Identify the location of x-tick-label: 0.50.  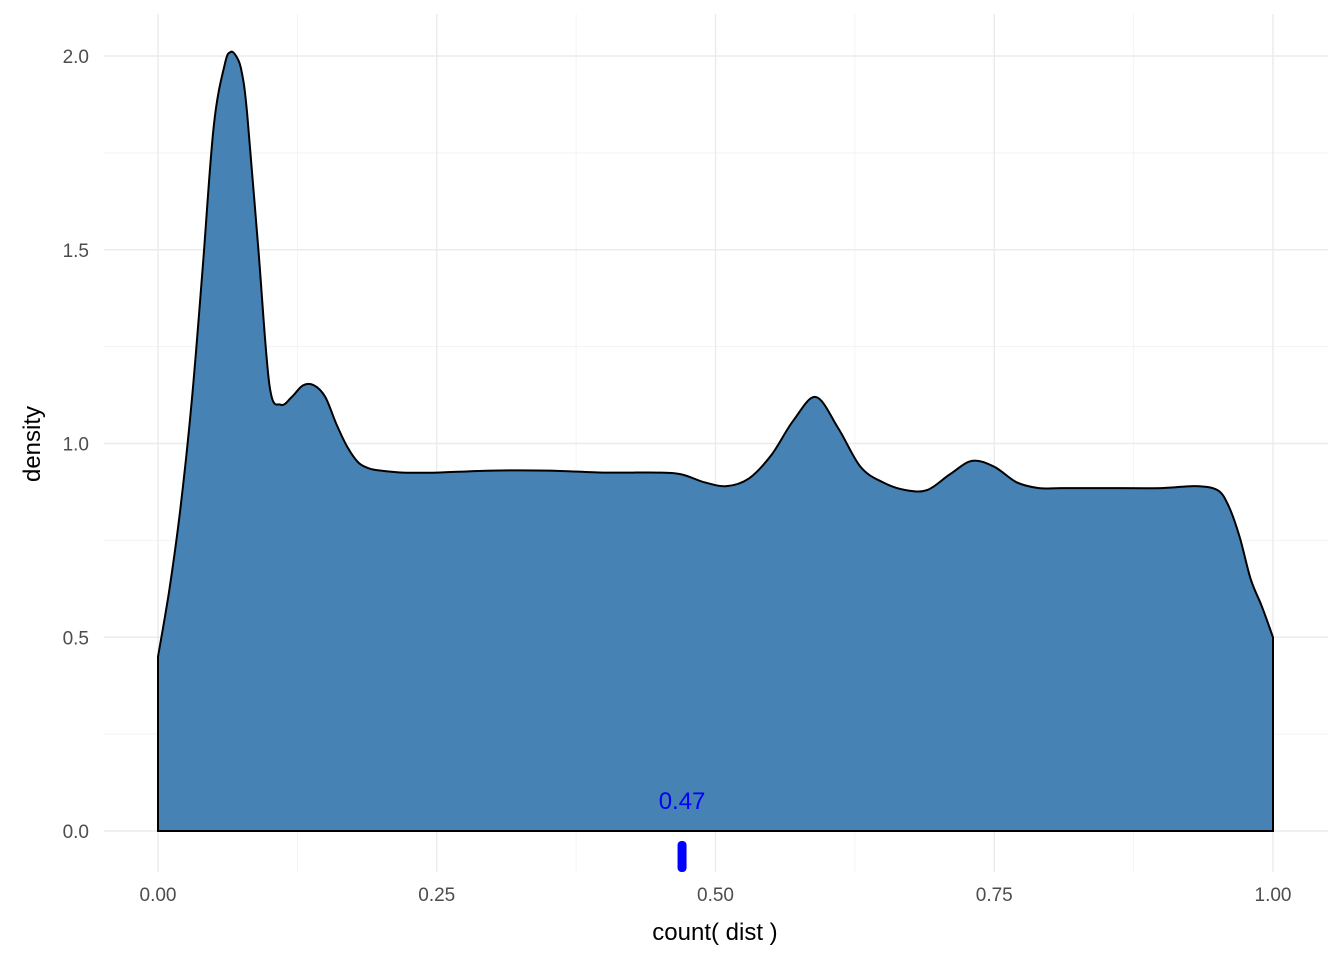
(715, 895).